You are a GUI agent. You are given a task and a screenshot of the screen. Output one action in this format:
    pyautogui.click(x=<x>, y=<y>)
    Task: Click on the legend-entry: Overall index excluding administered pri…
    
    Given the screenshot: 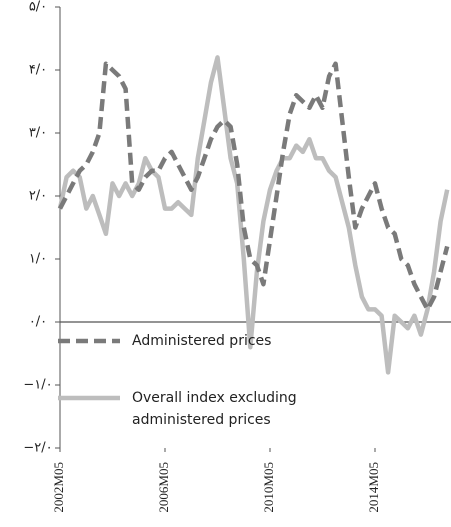 What is the action you would take?
    pyautogui.click(x=214, y=409)
    